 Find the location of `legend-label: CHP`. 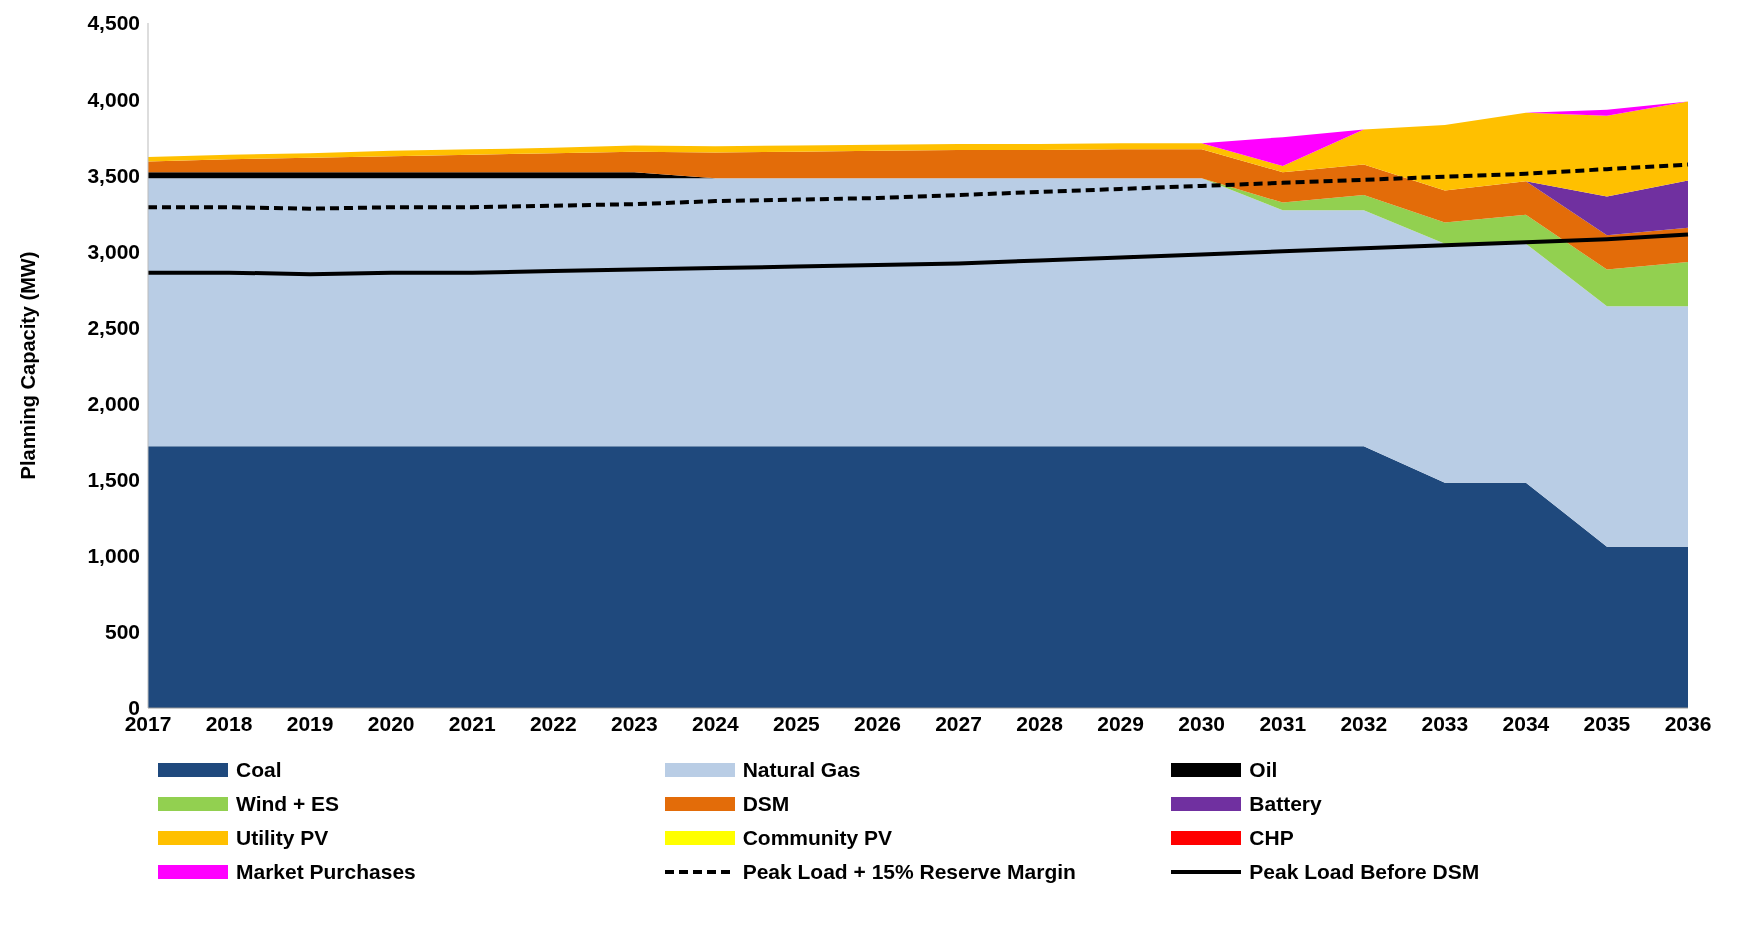

legend-label: CHP is located at coordinates (1271, 838).